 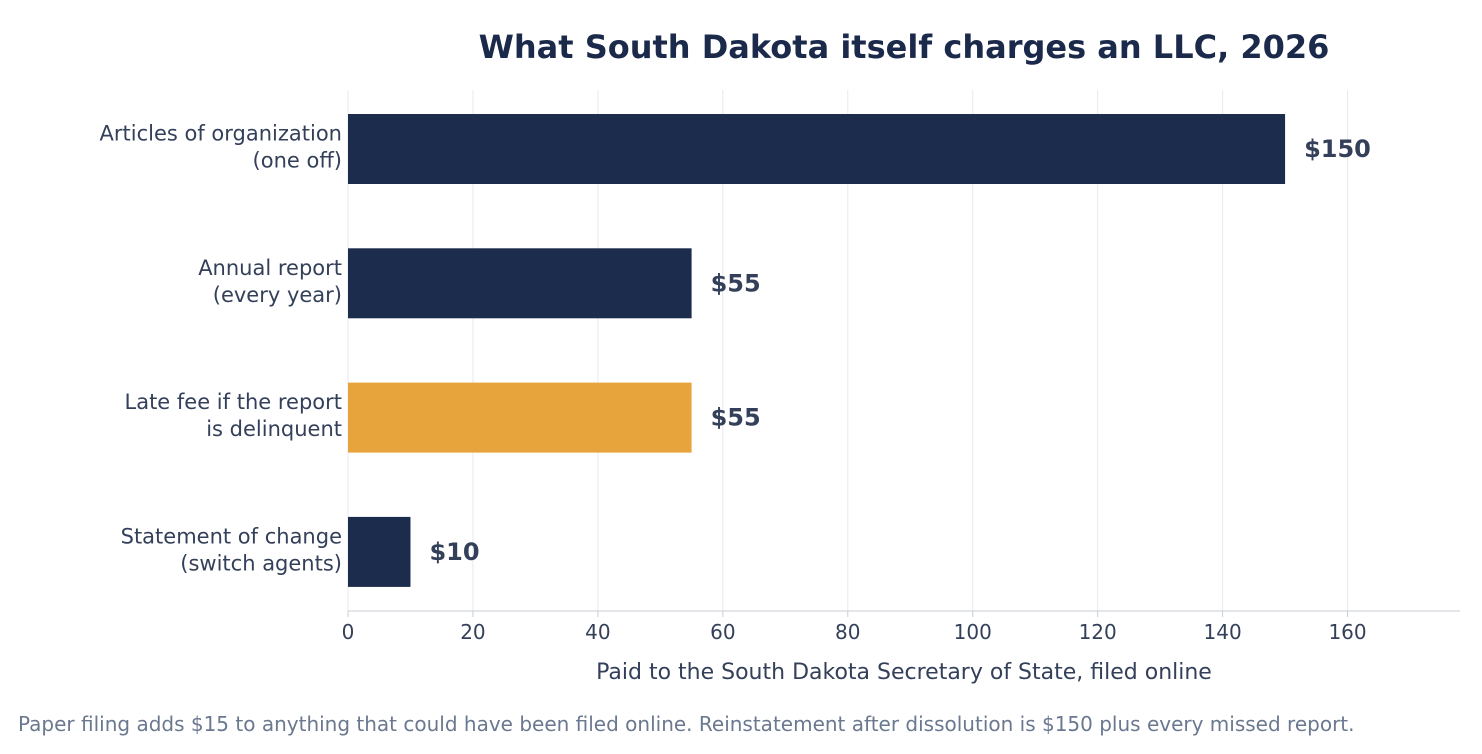 I want to click on x-tick-label: 160, so click(x=1347, y=632).